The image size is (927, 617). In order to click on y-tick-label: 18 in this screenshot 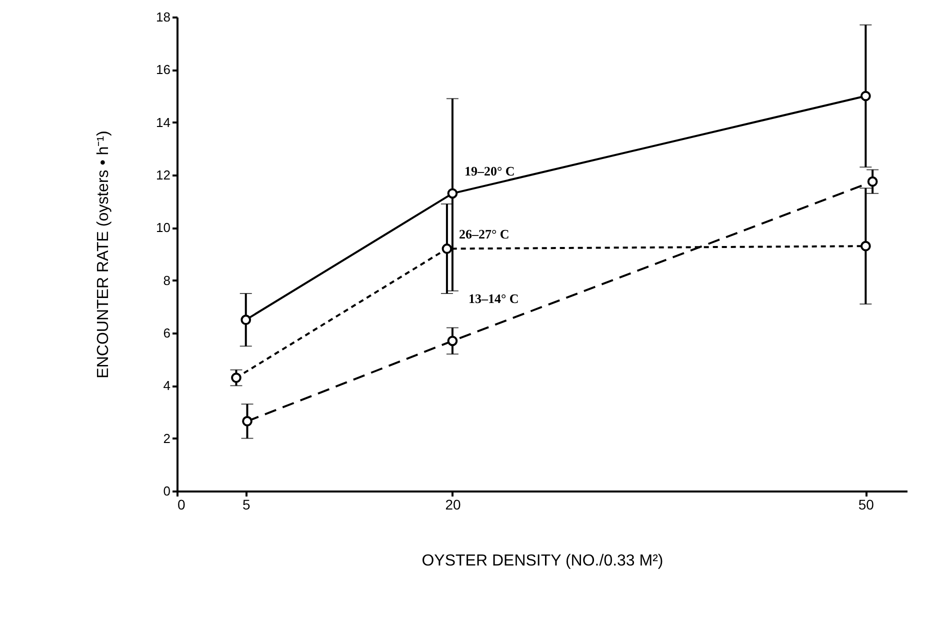, I will do `click(163, 17)`.